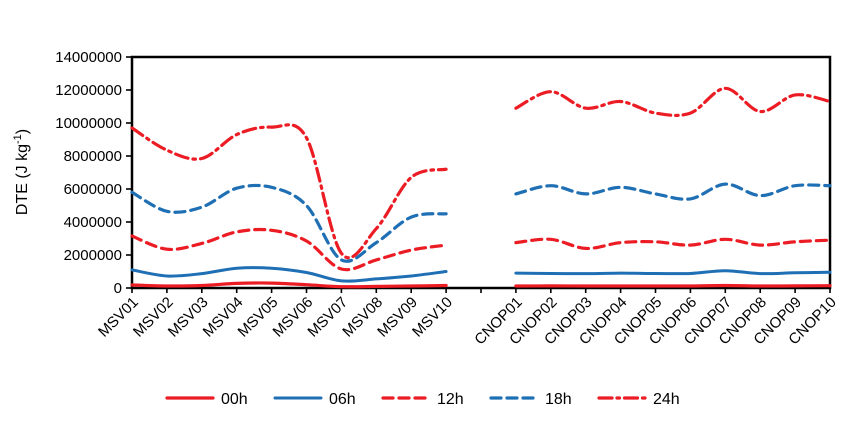 The image size is (858, 427). I want to click on y-tick-label: 8000000, so click(93, 156).